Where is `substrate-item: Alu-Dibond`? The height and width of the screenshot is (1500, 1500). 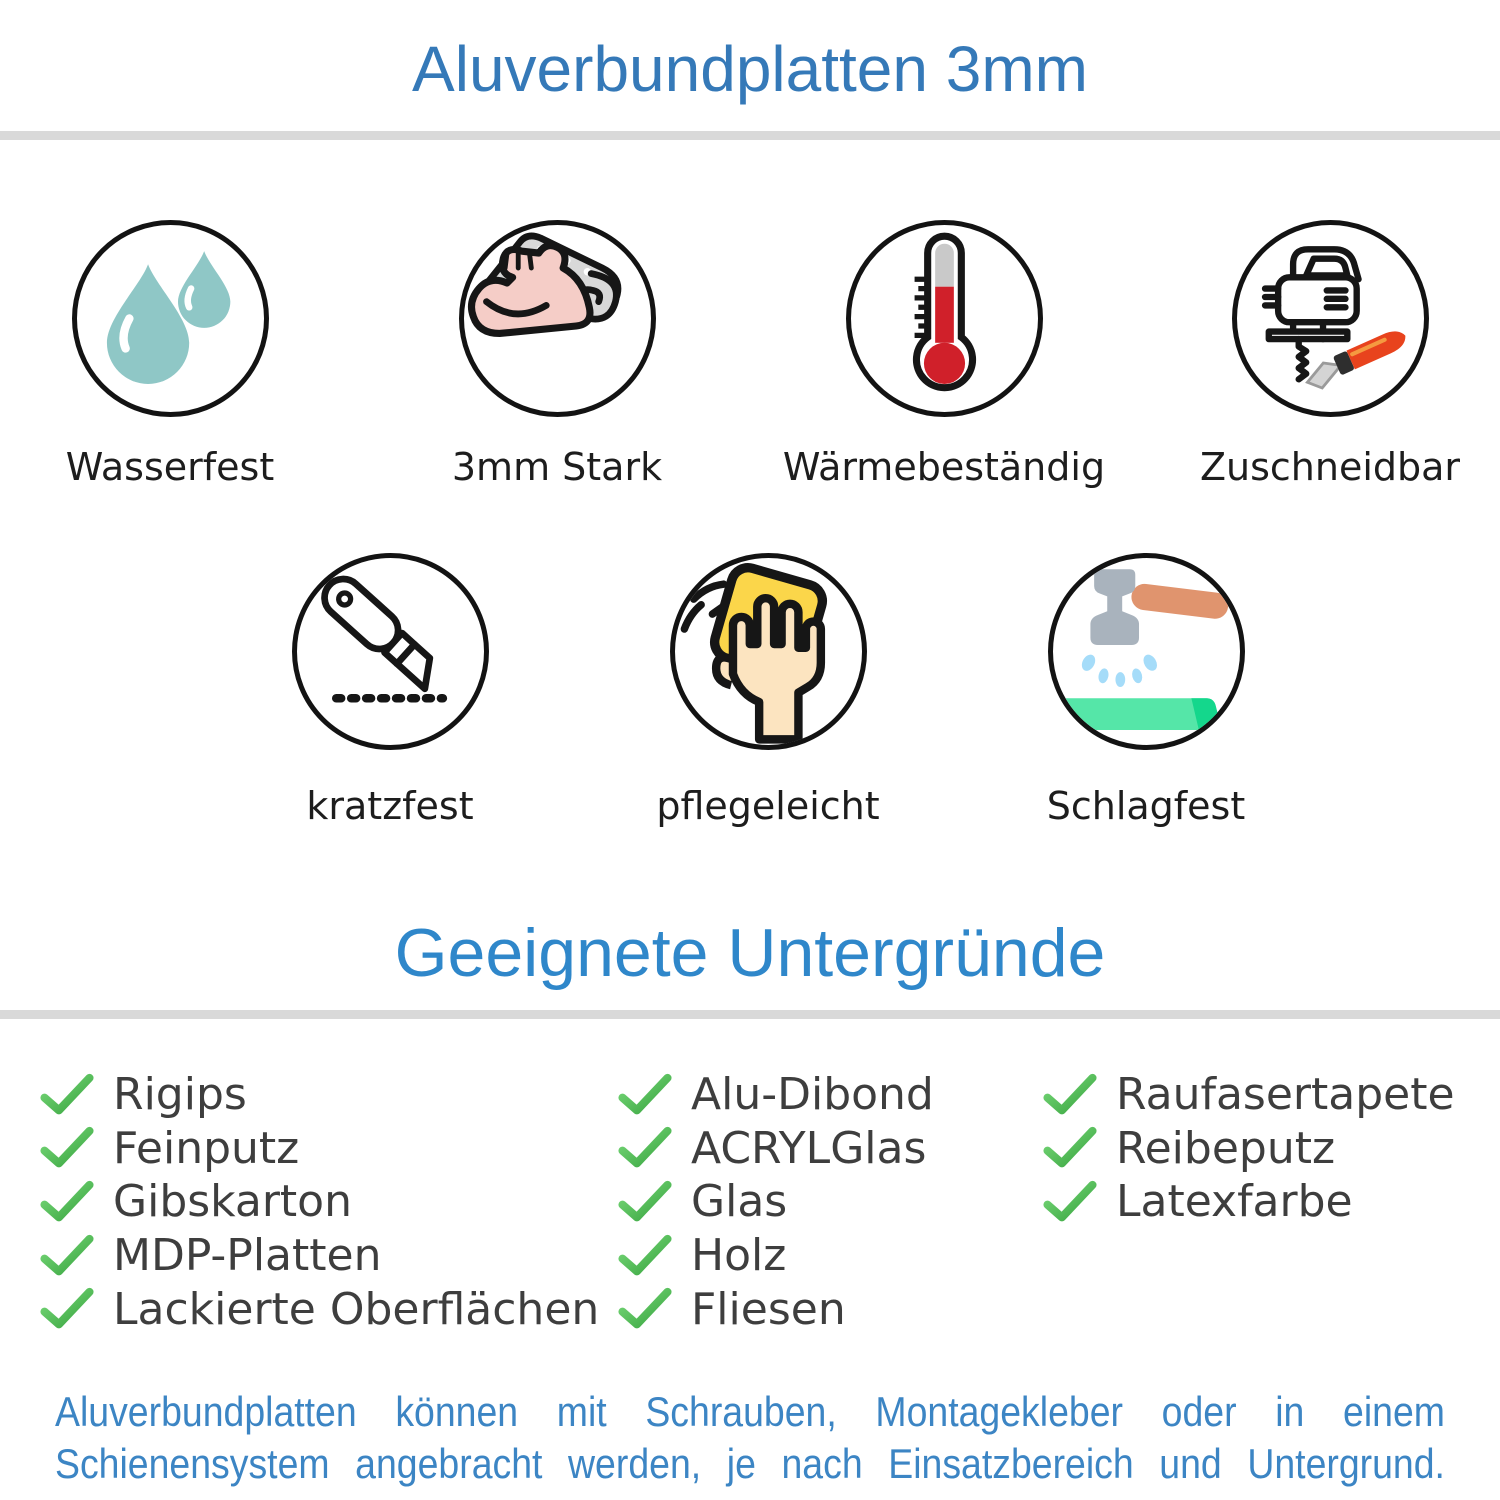
substrate-item: Alu-Dibond is located at coordinates (776, 1095).